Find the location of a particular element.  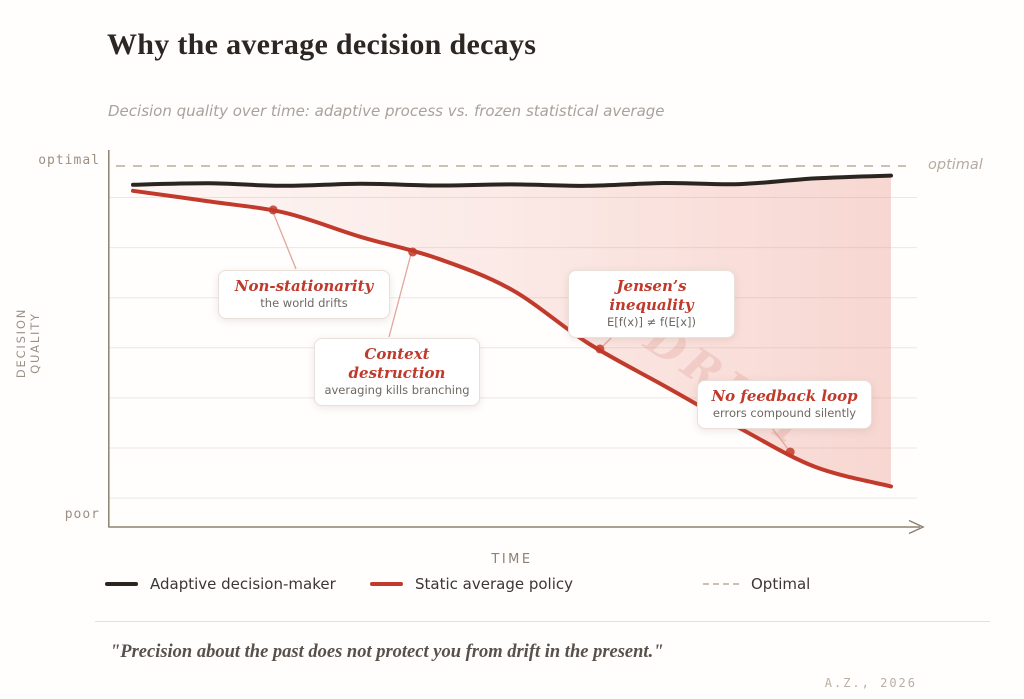

optimal-line-label: optimal is located at coordinates (955, 165).